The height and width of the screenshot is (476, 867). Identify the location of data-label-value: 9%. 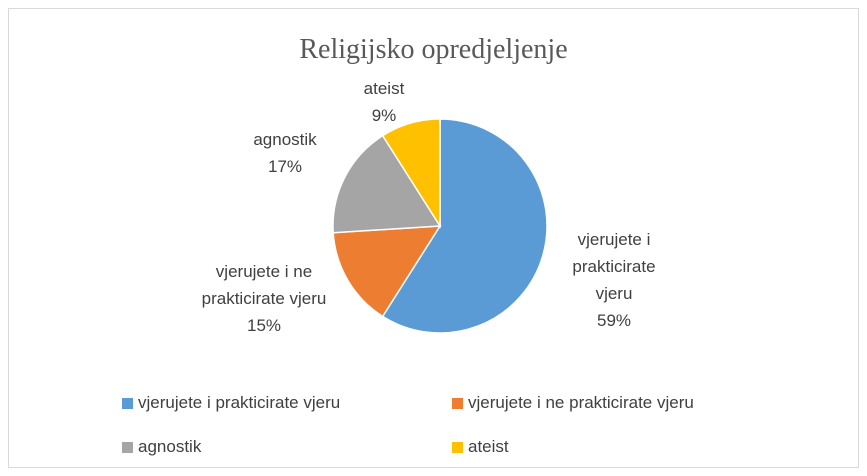
(384, 115).